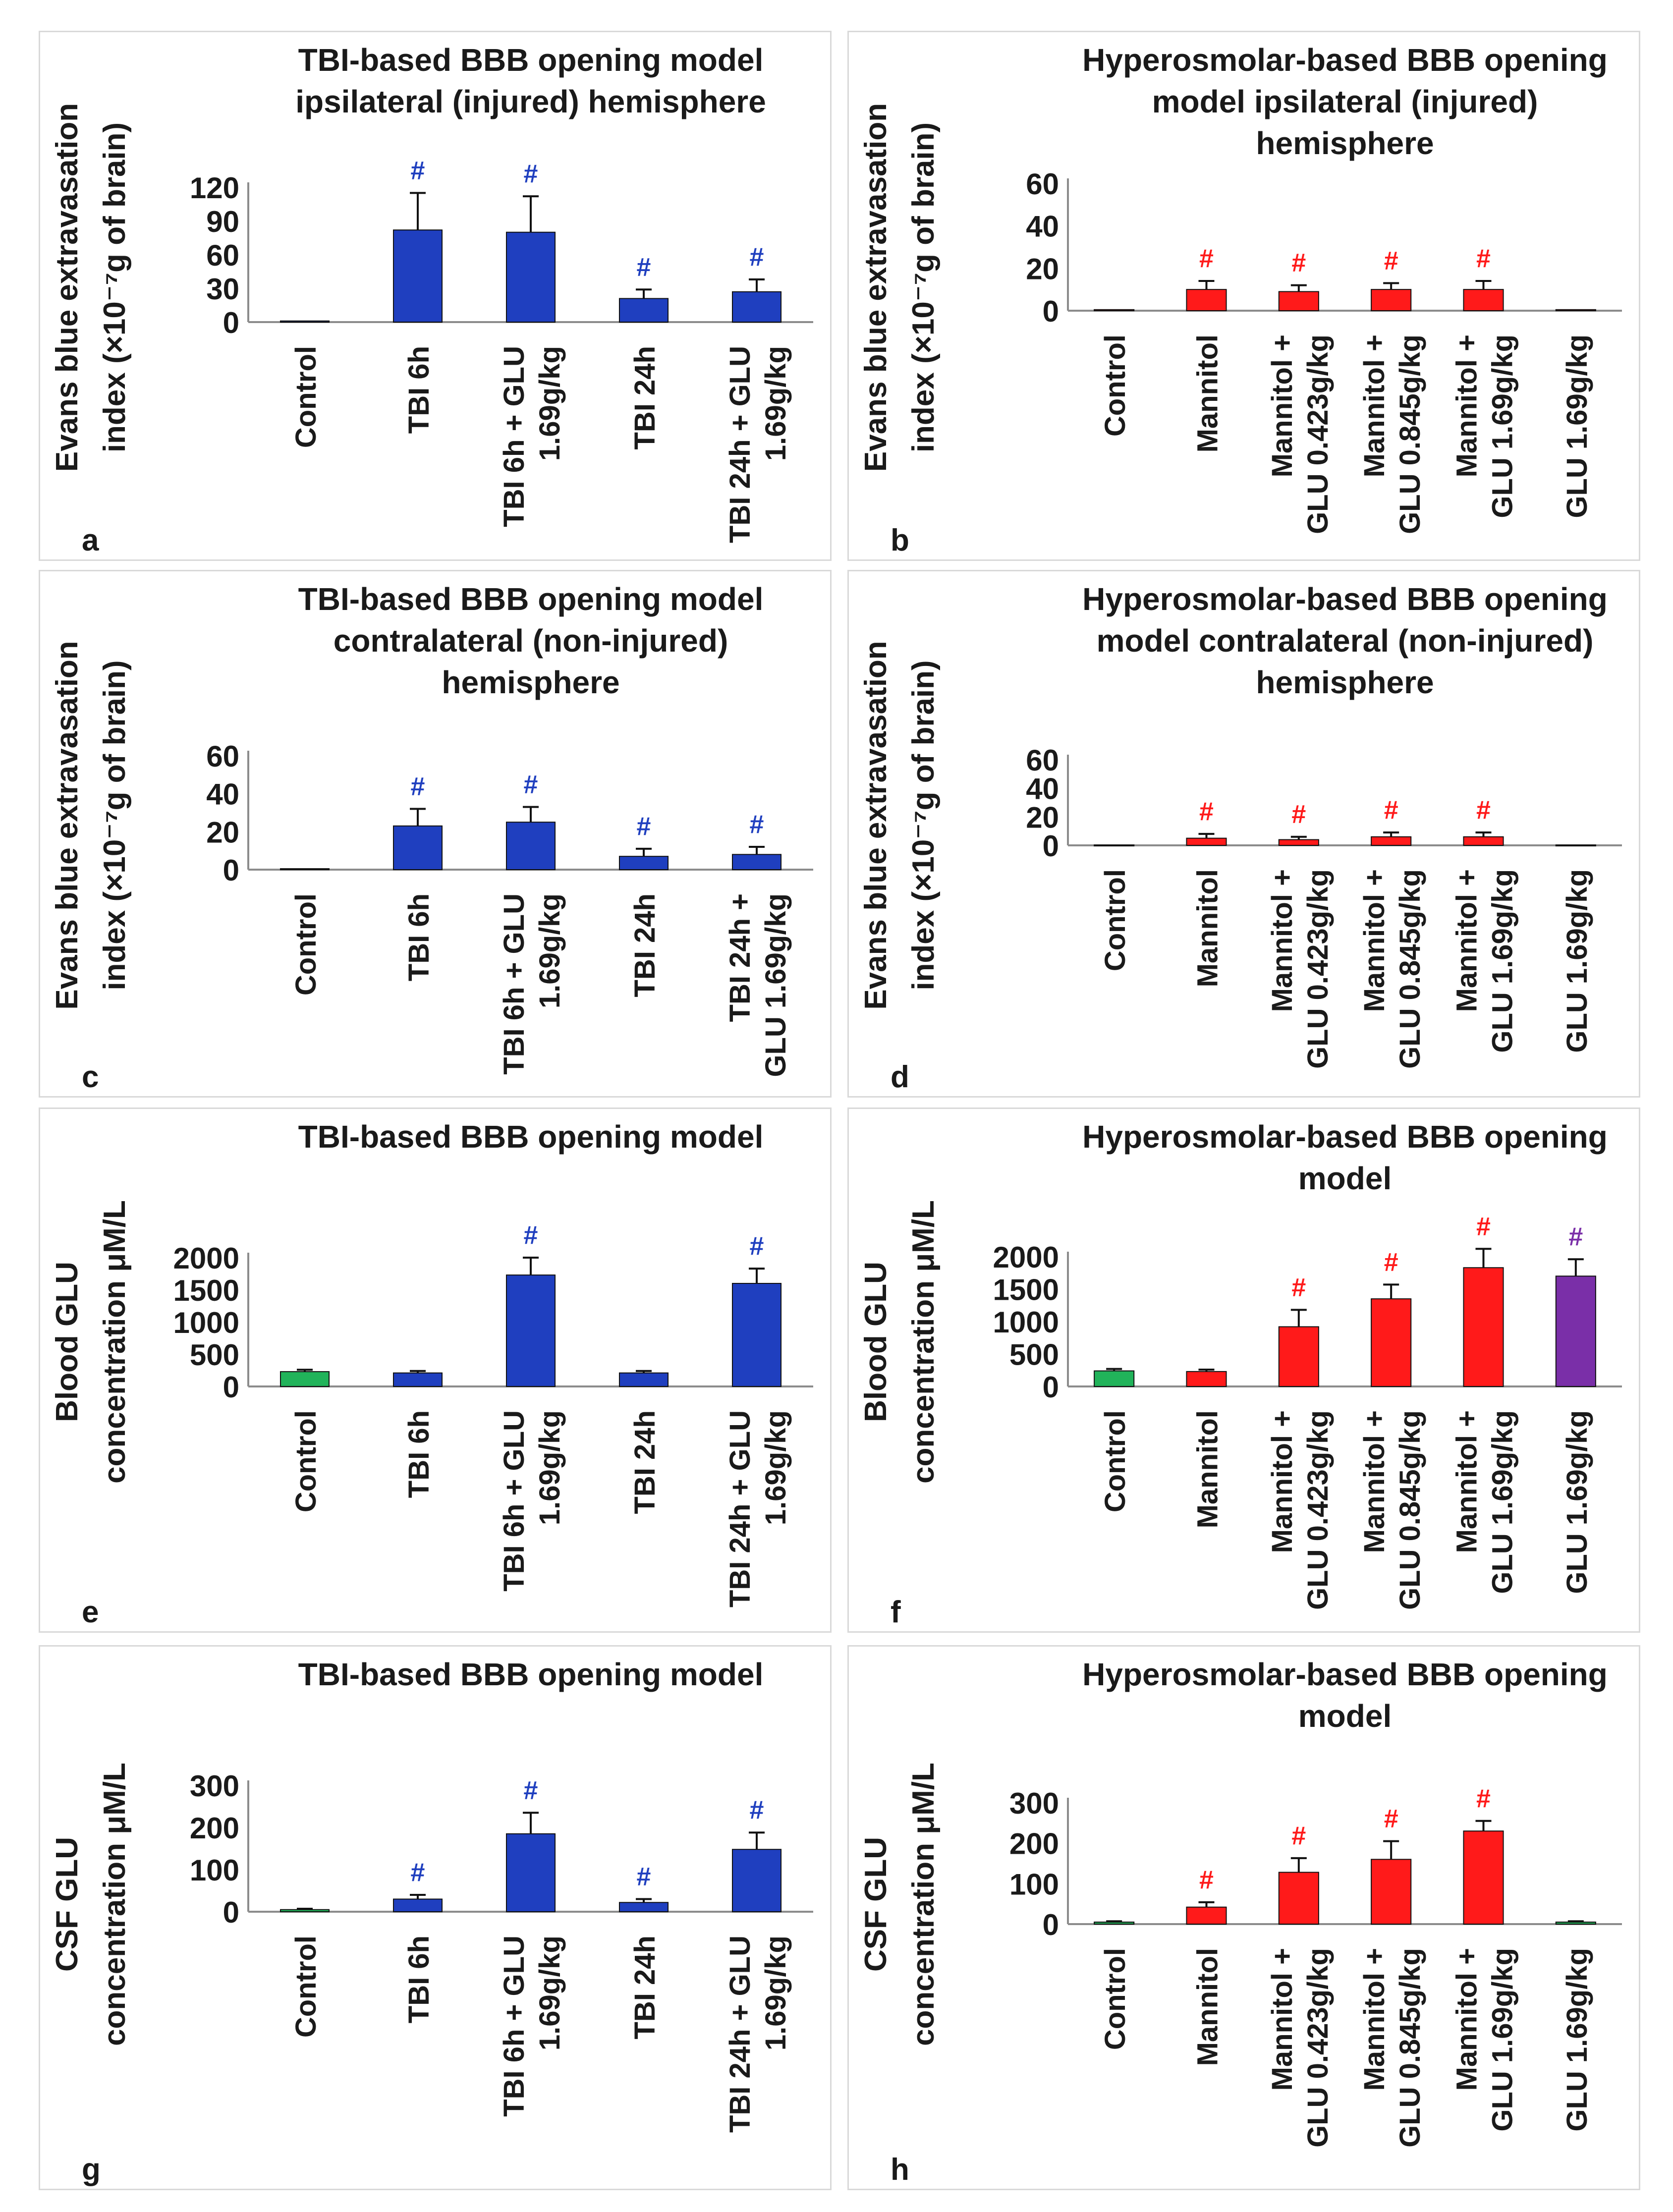 This screenshot has height=2212, width=1673. What do you see at coordinates (215, 1870) in the screenshot?
I see `y-tick-label: 100` at bounding box center [215, 1870].